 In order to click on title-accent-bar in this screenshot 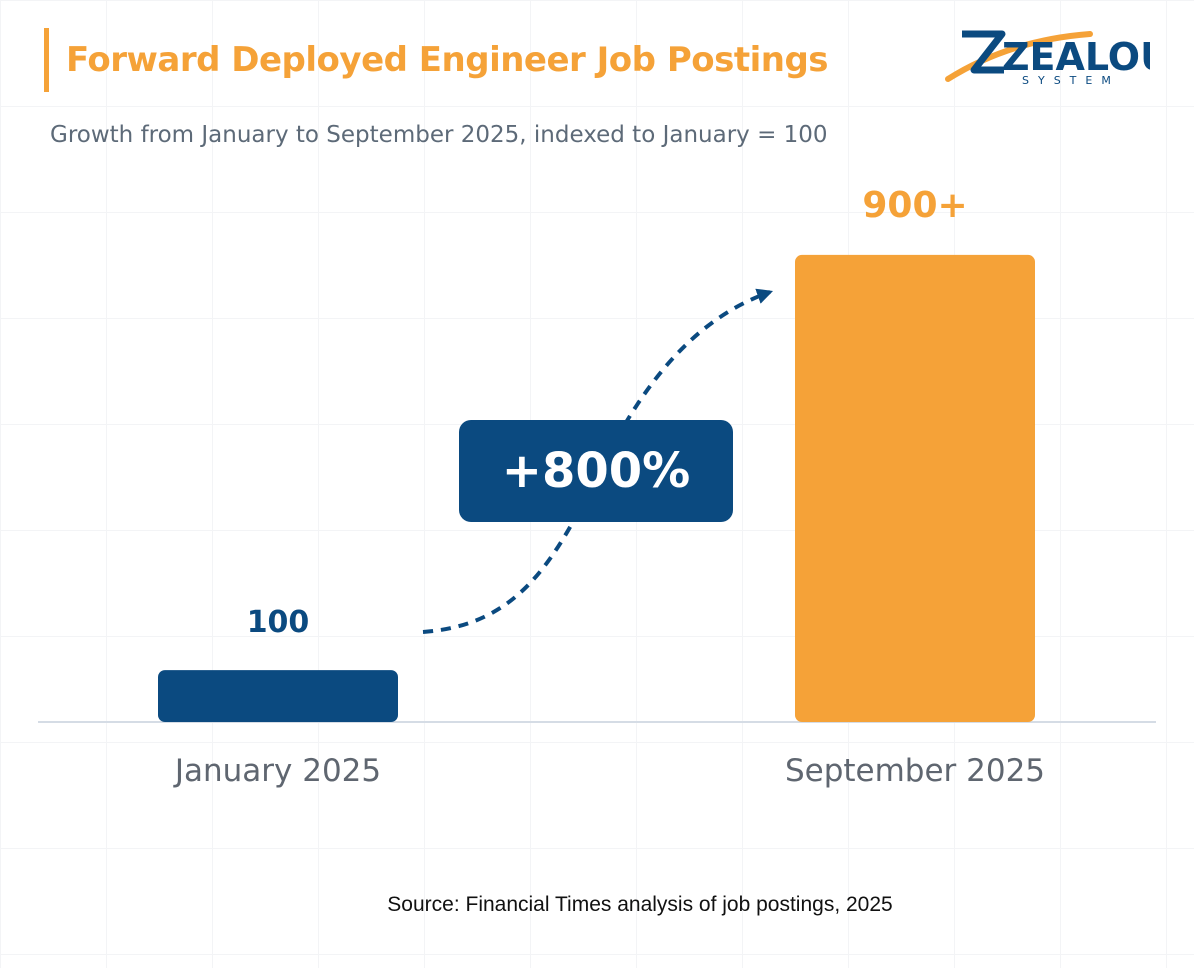, I will do `click(46, 60)`.